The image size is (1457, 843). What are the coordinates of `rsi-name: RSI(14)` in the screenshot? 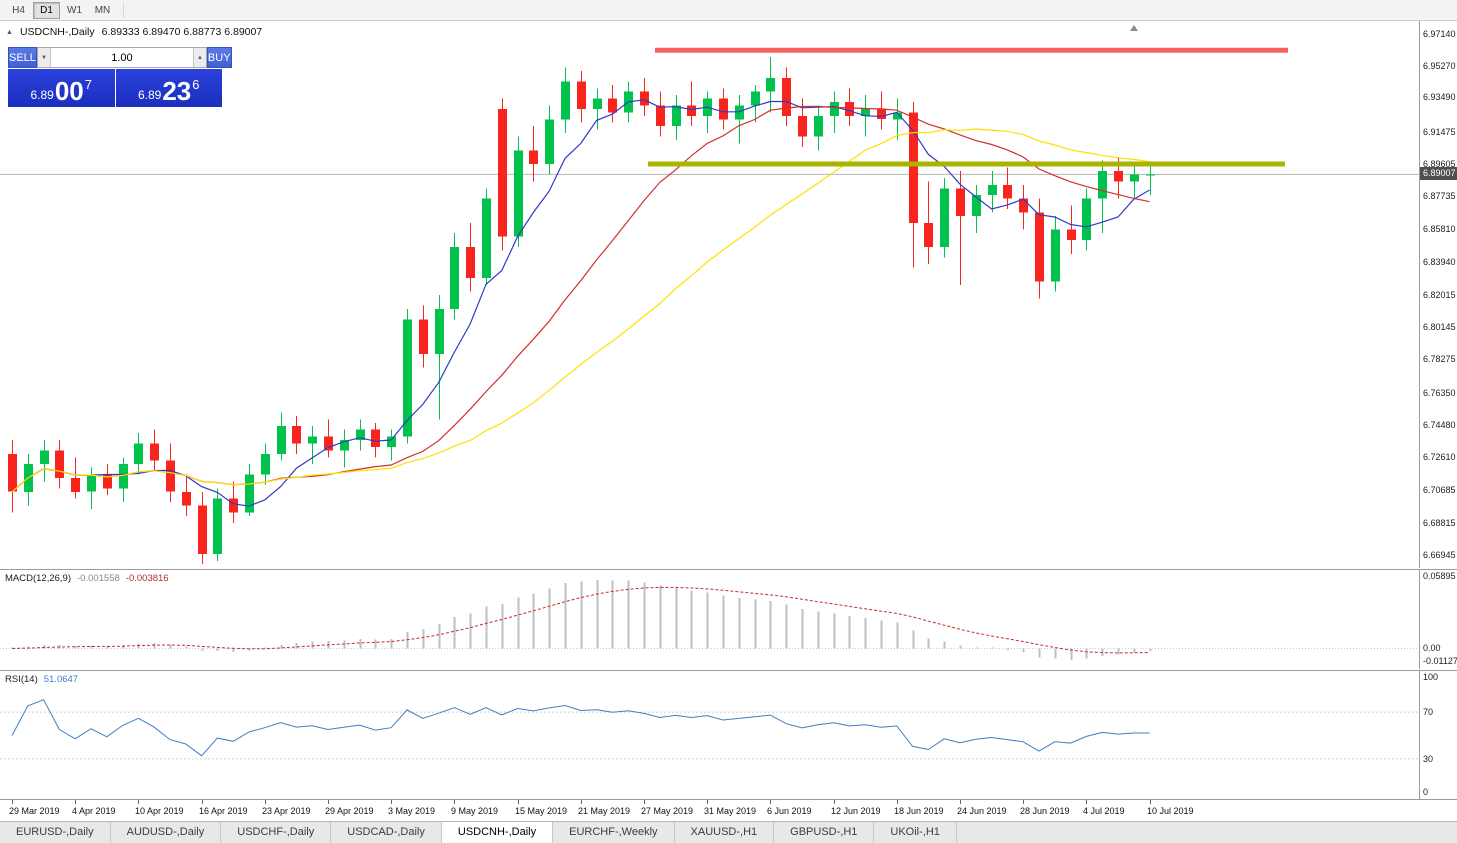 It's located at (21, 679).